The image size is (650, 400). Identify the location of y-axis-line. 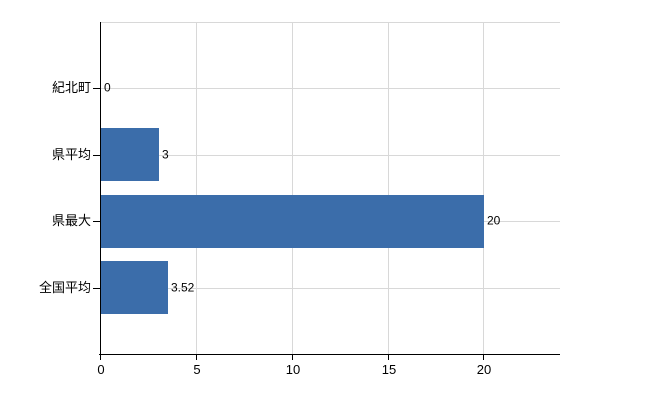
(100, 191).